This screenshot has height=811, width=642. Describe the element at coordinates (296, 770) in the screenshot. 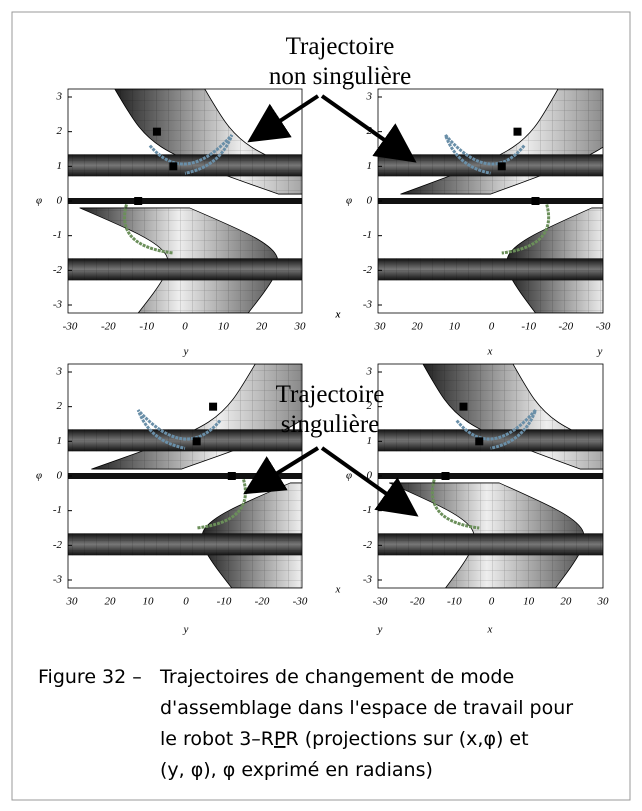

I see `caption-line: (y, φ), φ exprimé en radians)` at that location.